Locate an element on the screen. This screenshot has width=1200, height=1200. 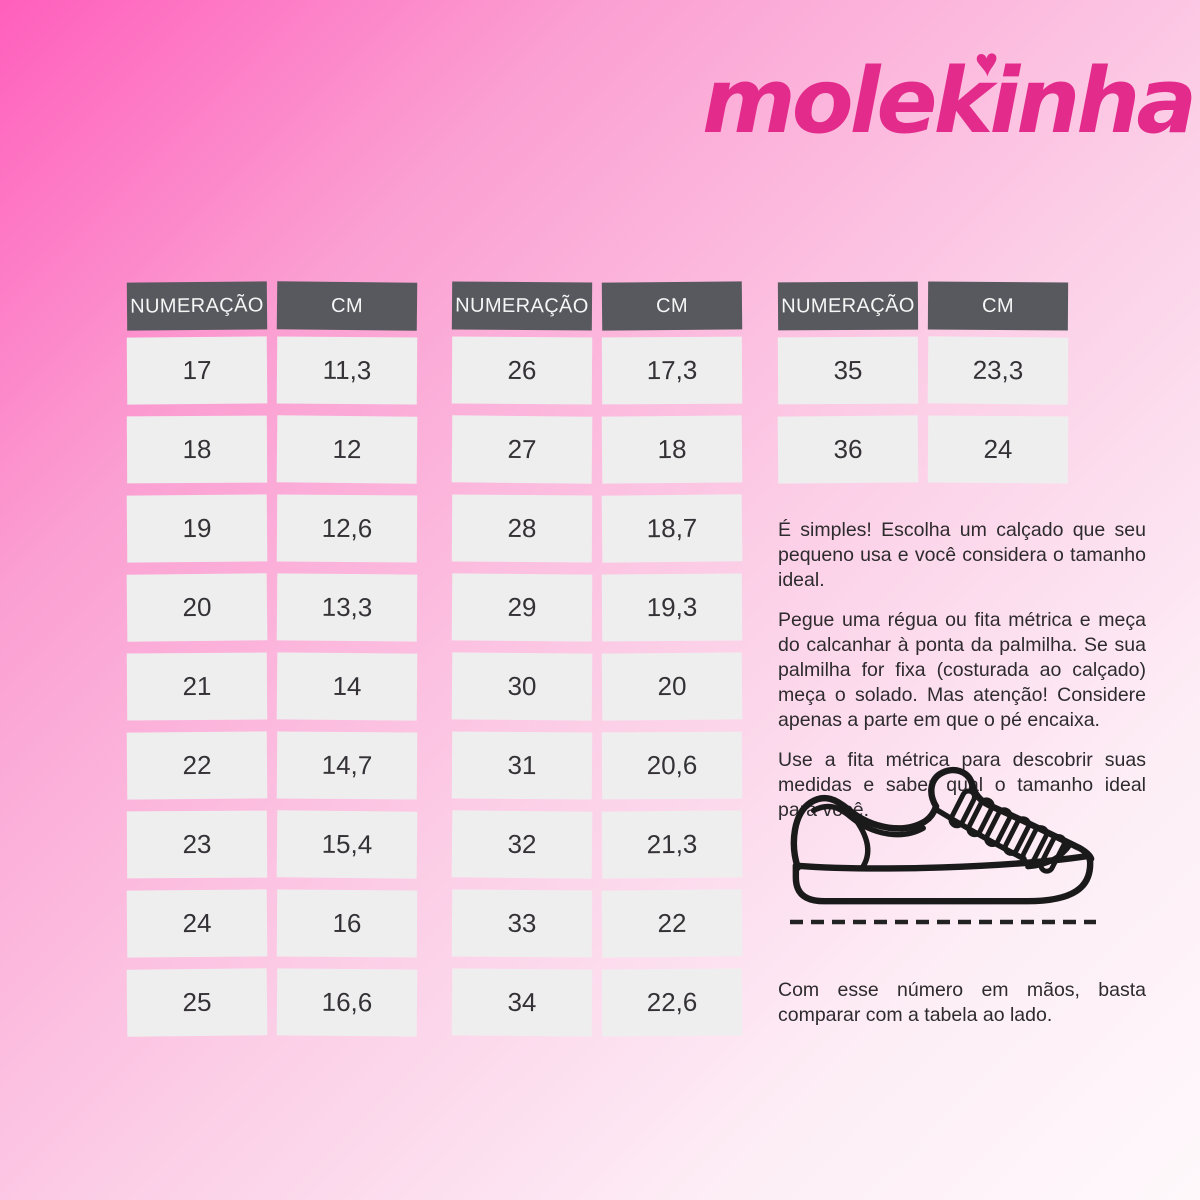
table-row: 17 11,3 is located at coordinates (272, 370).